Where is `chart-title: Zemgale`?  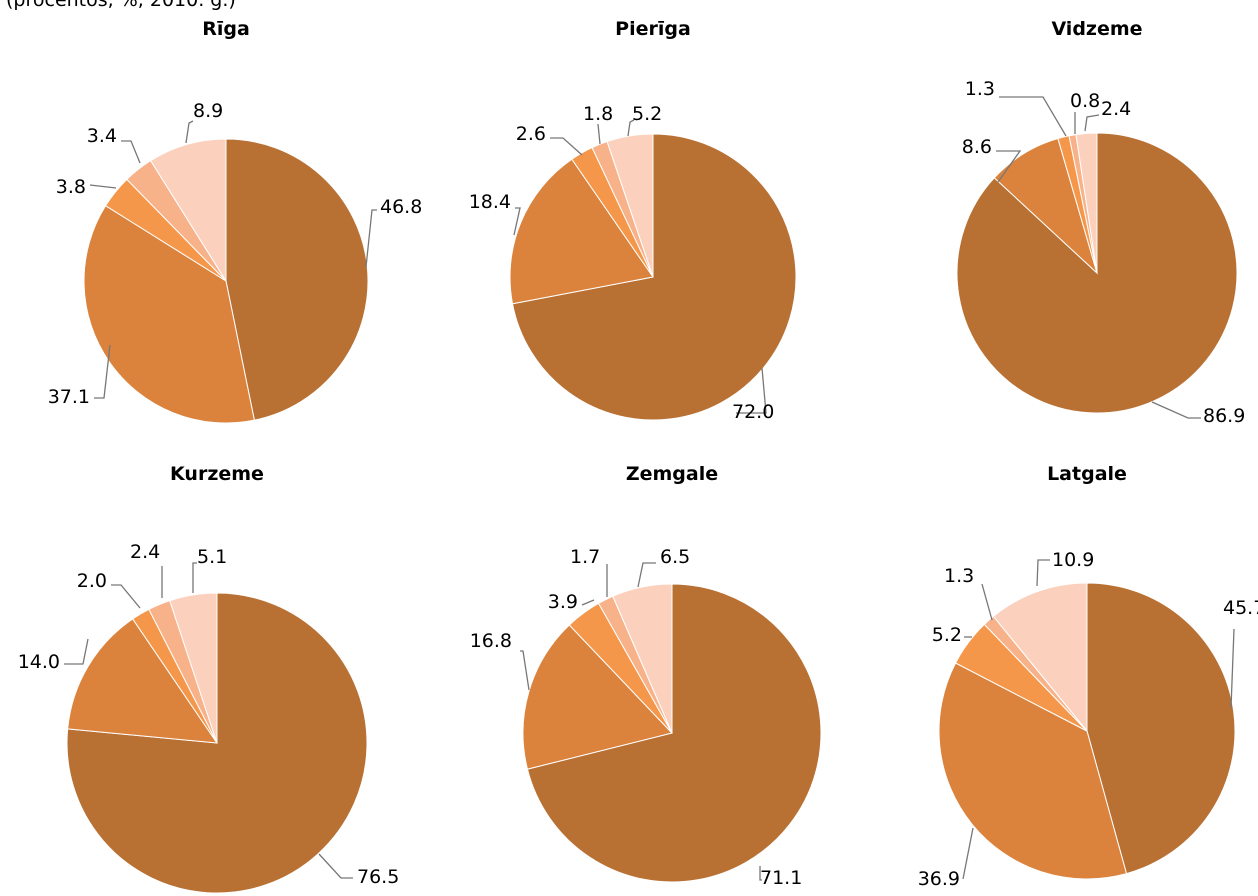
chart-title: Zemgale is located at coordinates (672, 474).